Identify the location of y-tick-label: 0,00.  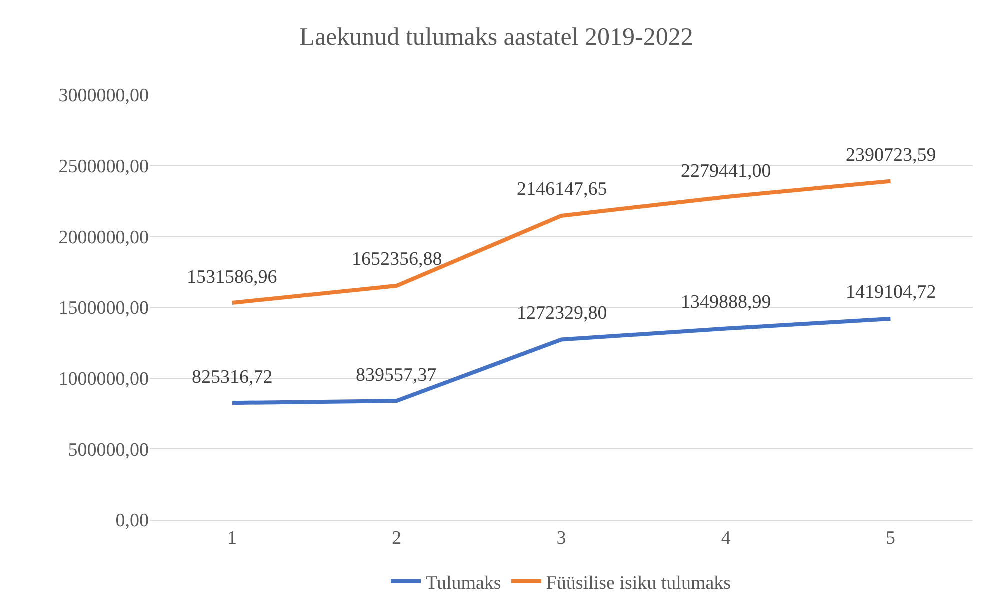
(132, 521).